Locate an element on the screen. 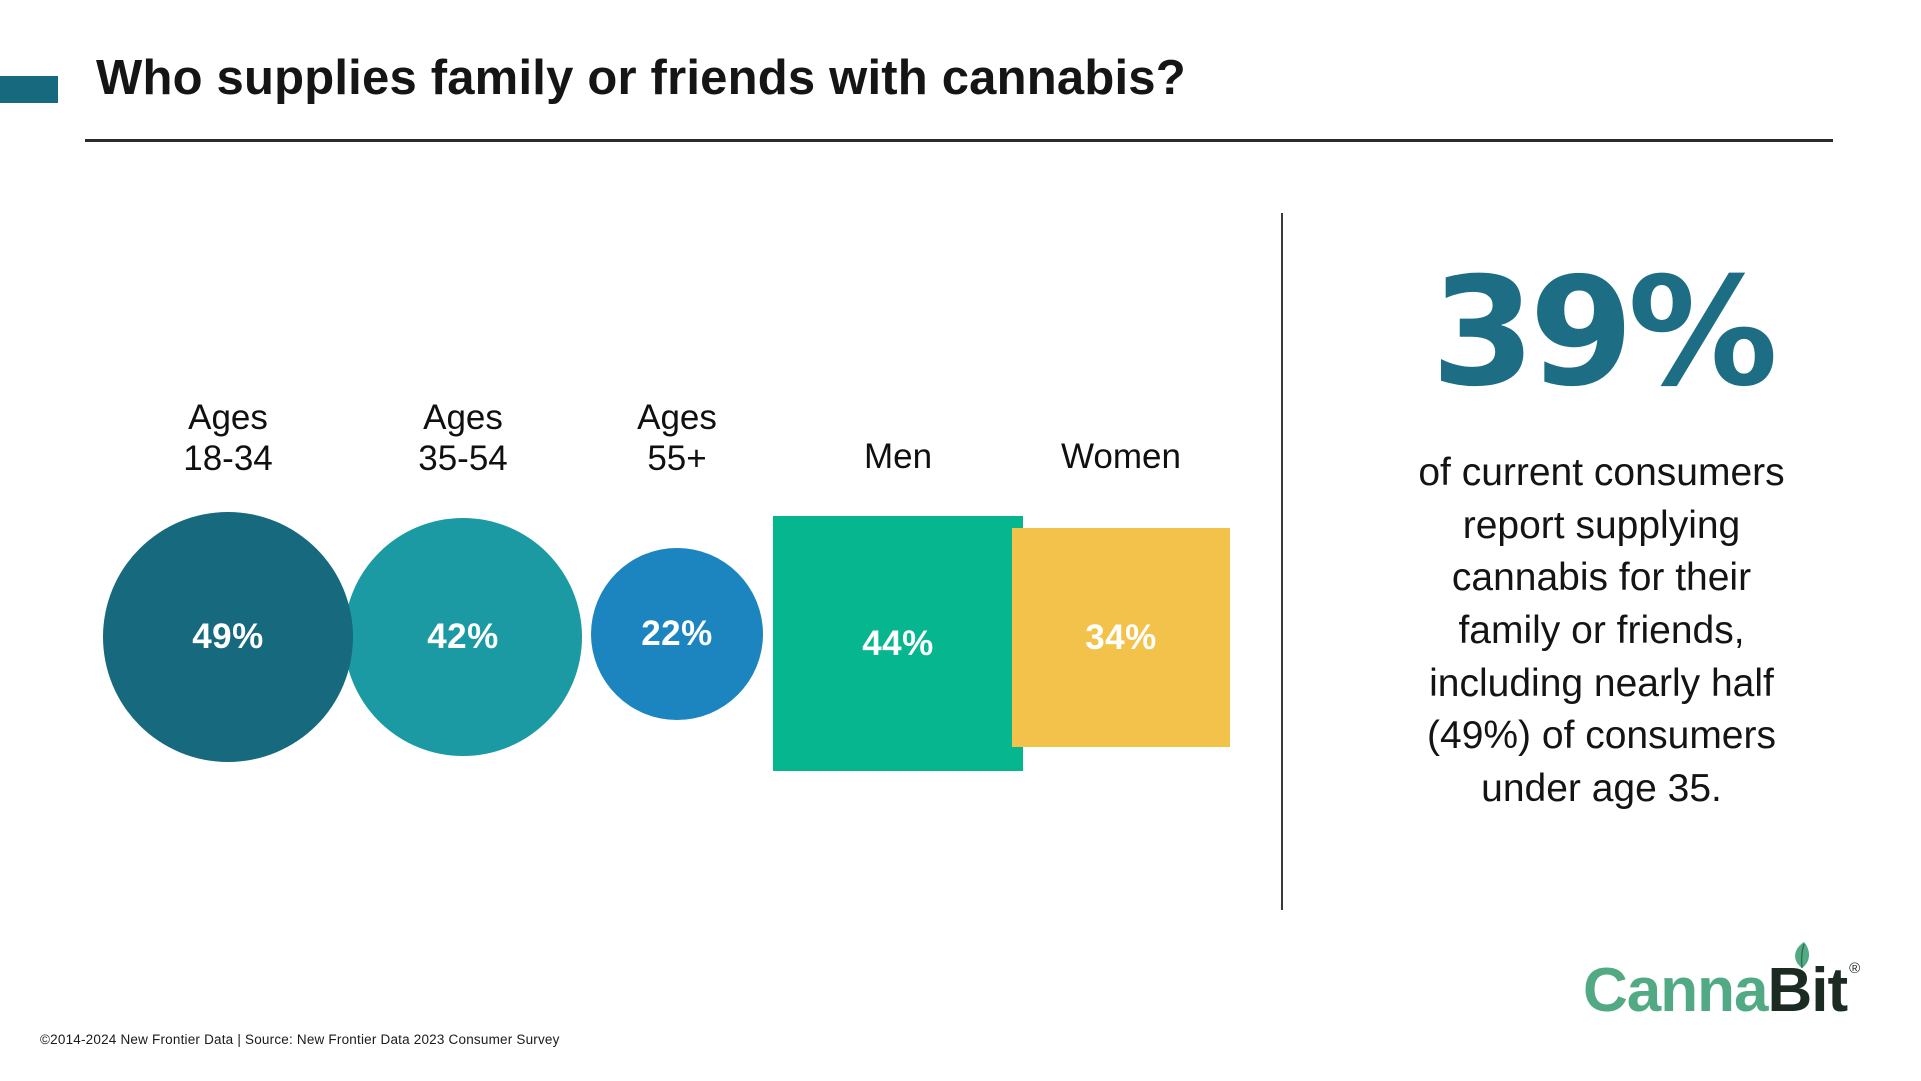 This screenshot has height=1081, width=1921. square-men: 44% is located at coordinates (898, 643).